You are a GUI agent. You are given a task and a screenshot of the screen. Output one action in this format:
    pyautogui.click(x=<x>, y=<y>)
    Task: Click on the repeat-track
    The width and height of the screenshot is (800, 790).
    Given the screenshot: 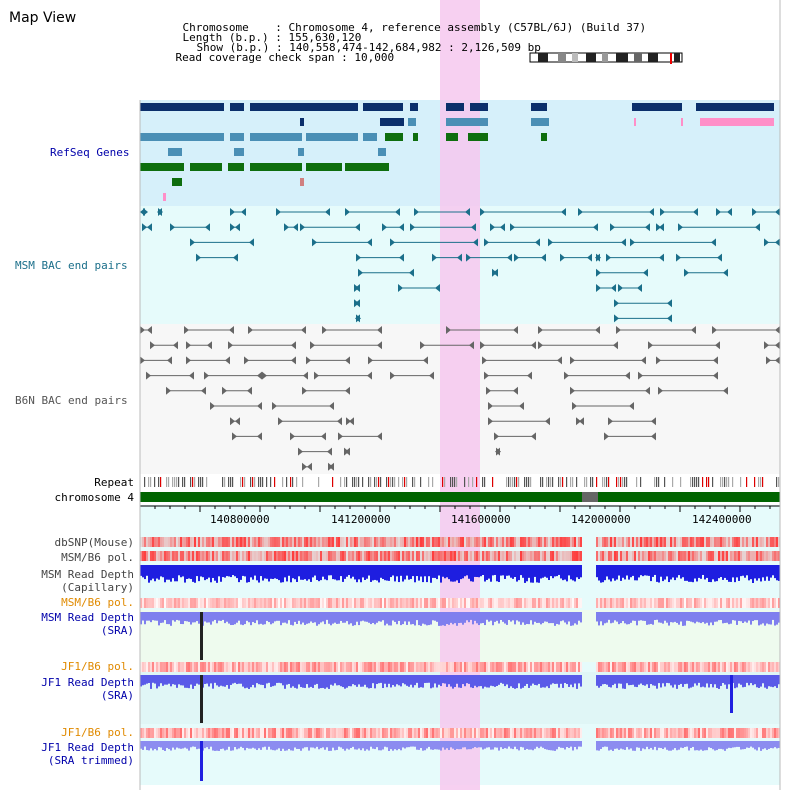 What is the action you would take?
    pyautogui.click(x=462, y=482)
    